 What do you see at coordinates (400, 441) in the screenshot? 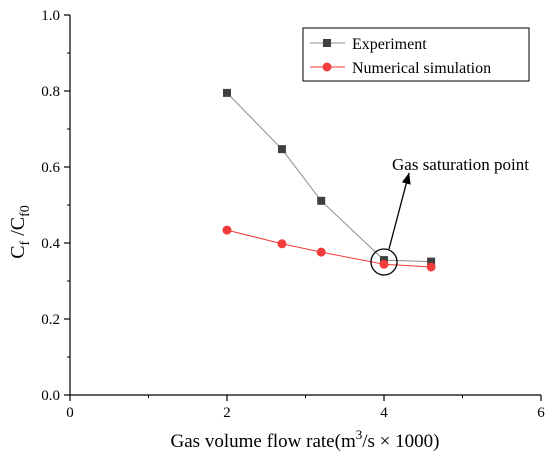
I see `x-label-suffix: /s × 1000)` at bounding box center [400, 441].